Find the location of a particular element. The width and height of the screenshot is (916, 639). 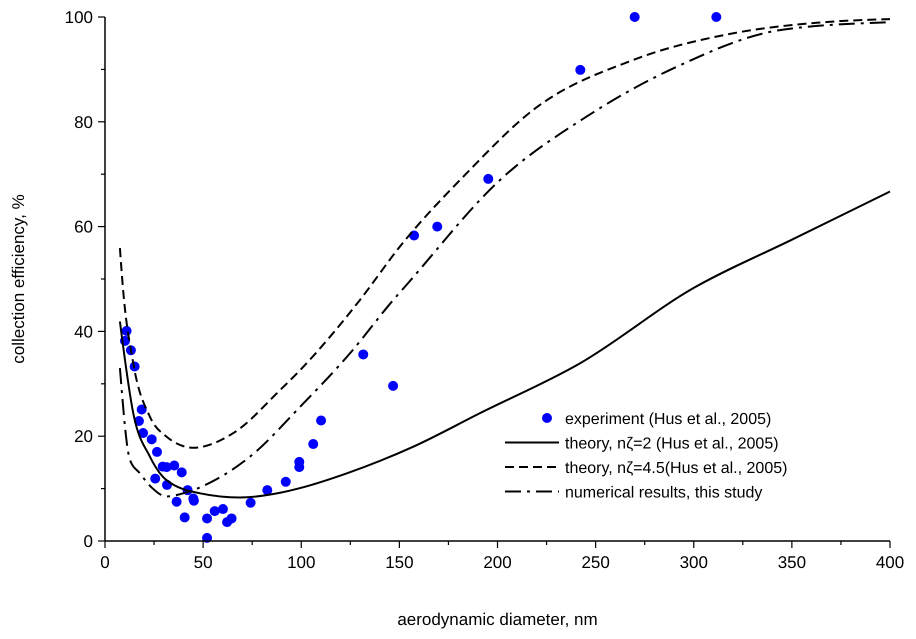

legend-label: theory, nζ=4.5(Hus et al., 2005) is located at coordinates (676, 468).